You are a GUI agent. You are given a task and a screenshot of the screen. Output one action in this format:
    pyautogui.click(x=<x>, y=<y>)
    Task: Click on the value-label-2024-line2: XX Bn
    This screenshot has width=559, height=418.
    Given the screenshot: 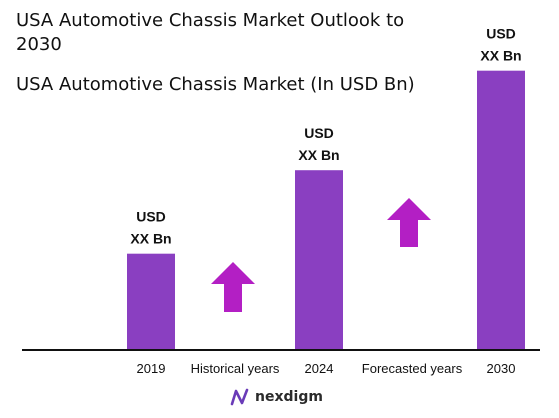 What is the action you would take?
    pyautogui.click(x=318, y=155)
    